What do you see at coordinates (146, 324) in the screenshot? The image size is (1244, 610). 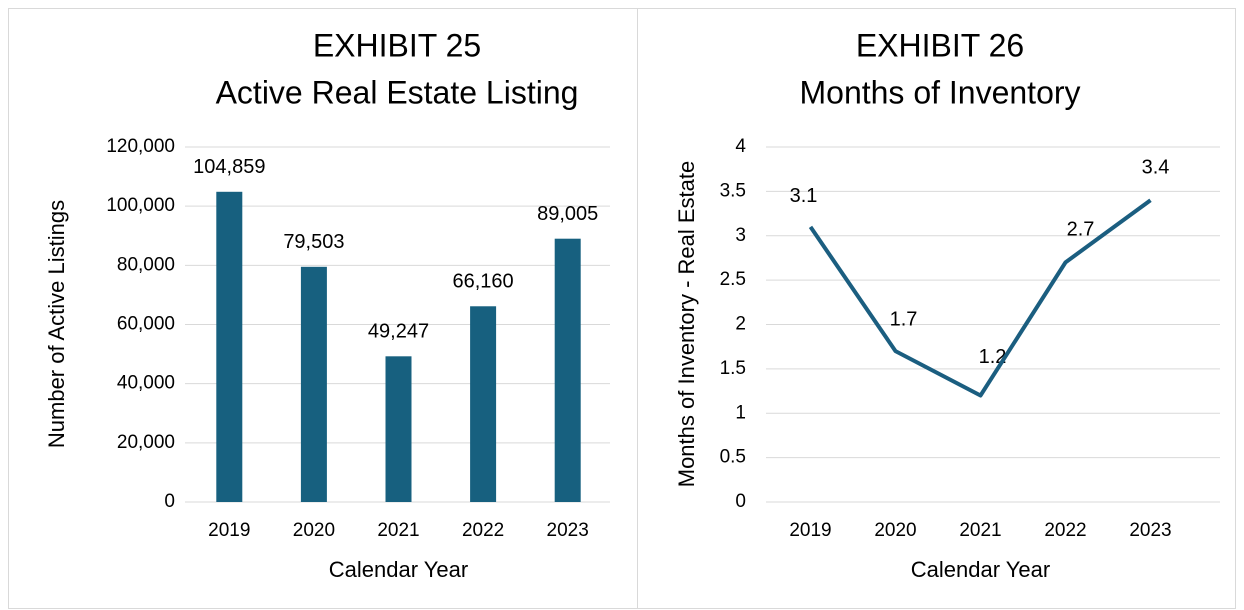 I see `y-tick-label: 60,000` at bounding box center [146, 324].